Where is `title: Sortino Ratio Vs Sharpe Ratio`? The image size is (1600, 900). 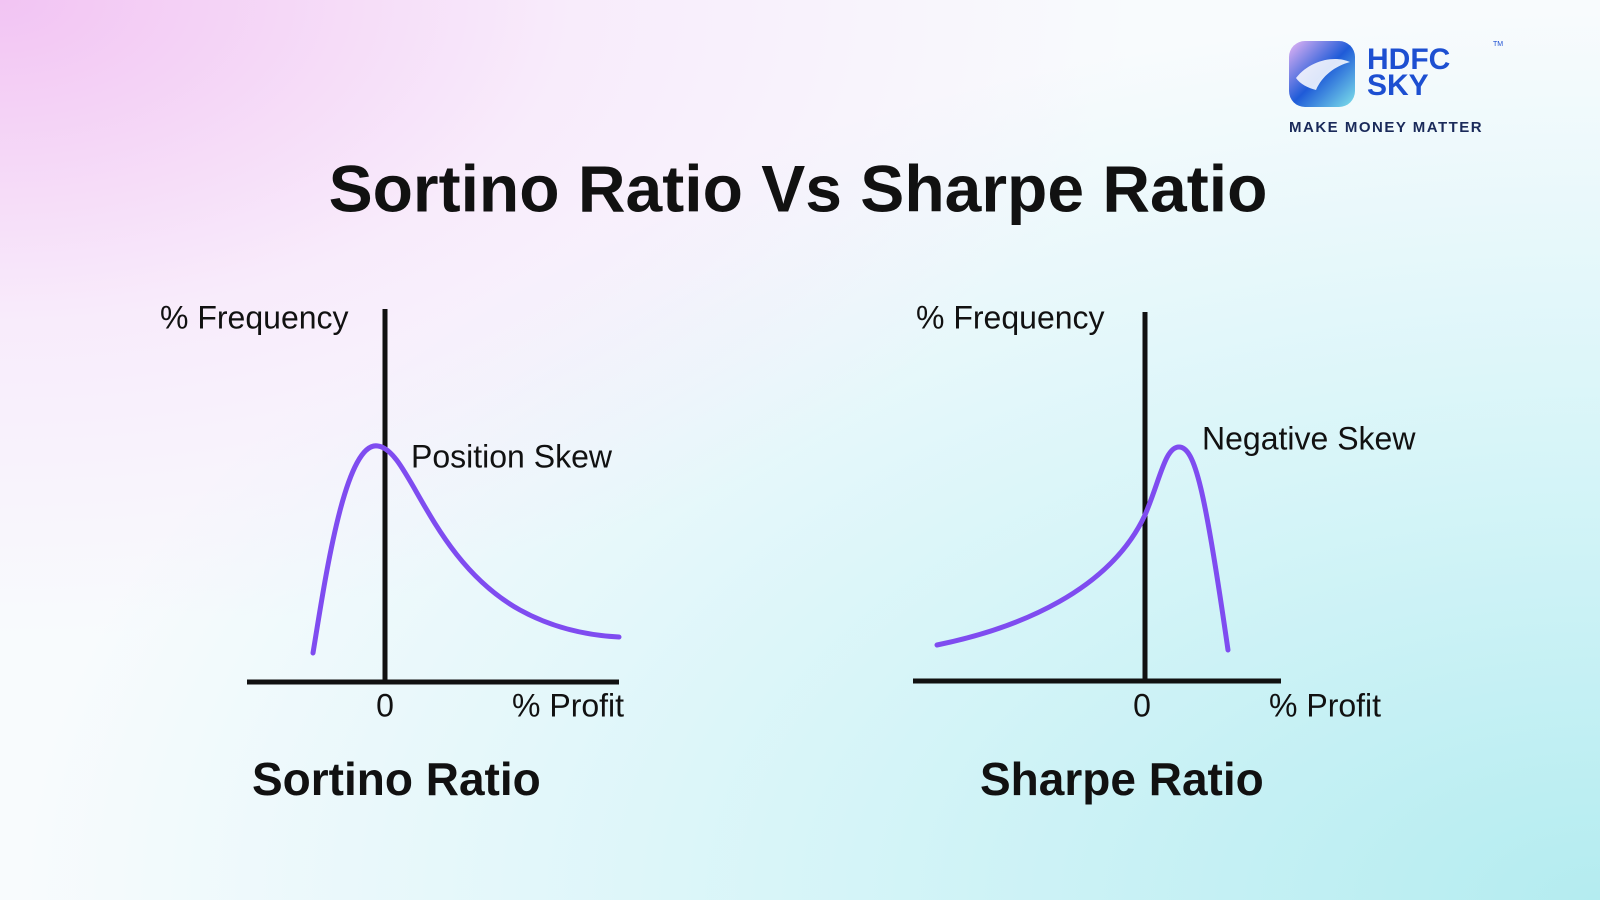 title: Sortino Ratio Vs Sharpe Ratio is located at coordinates (798, 188).